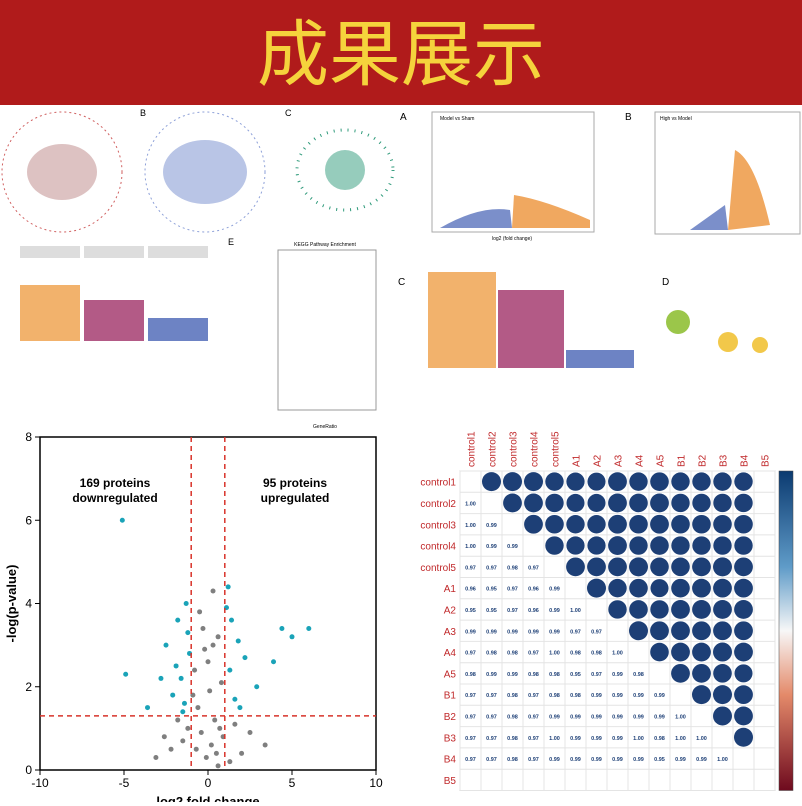 This screenshot has height=806, width=802. I want to click on column-label: control5, so click(556, 449).